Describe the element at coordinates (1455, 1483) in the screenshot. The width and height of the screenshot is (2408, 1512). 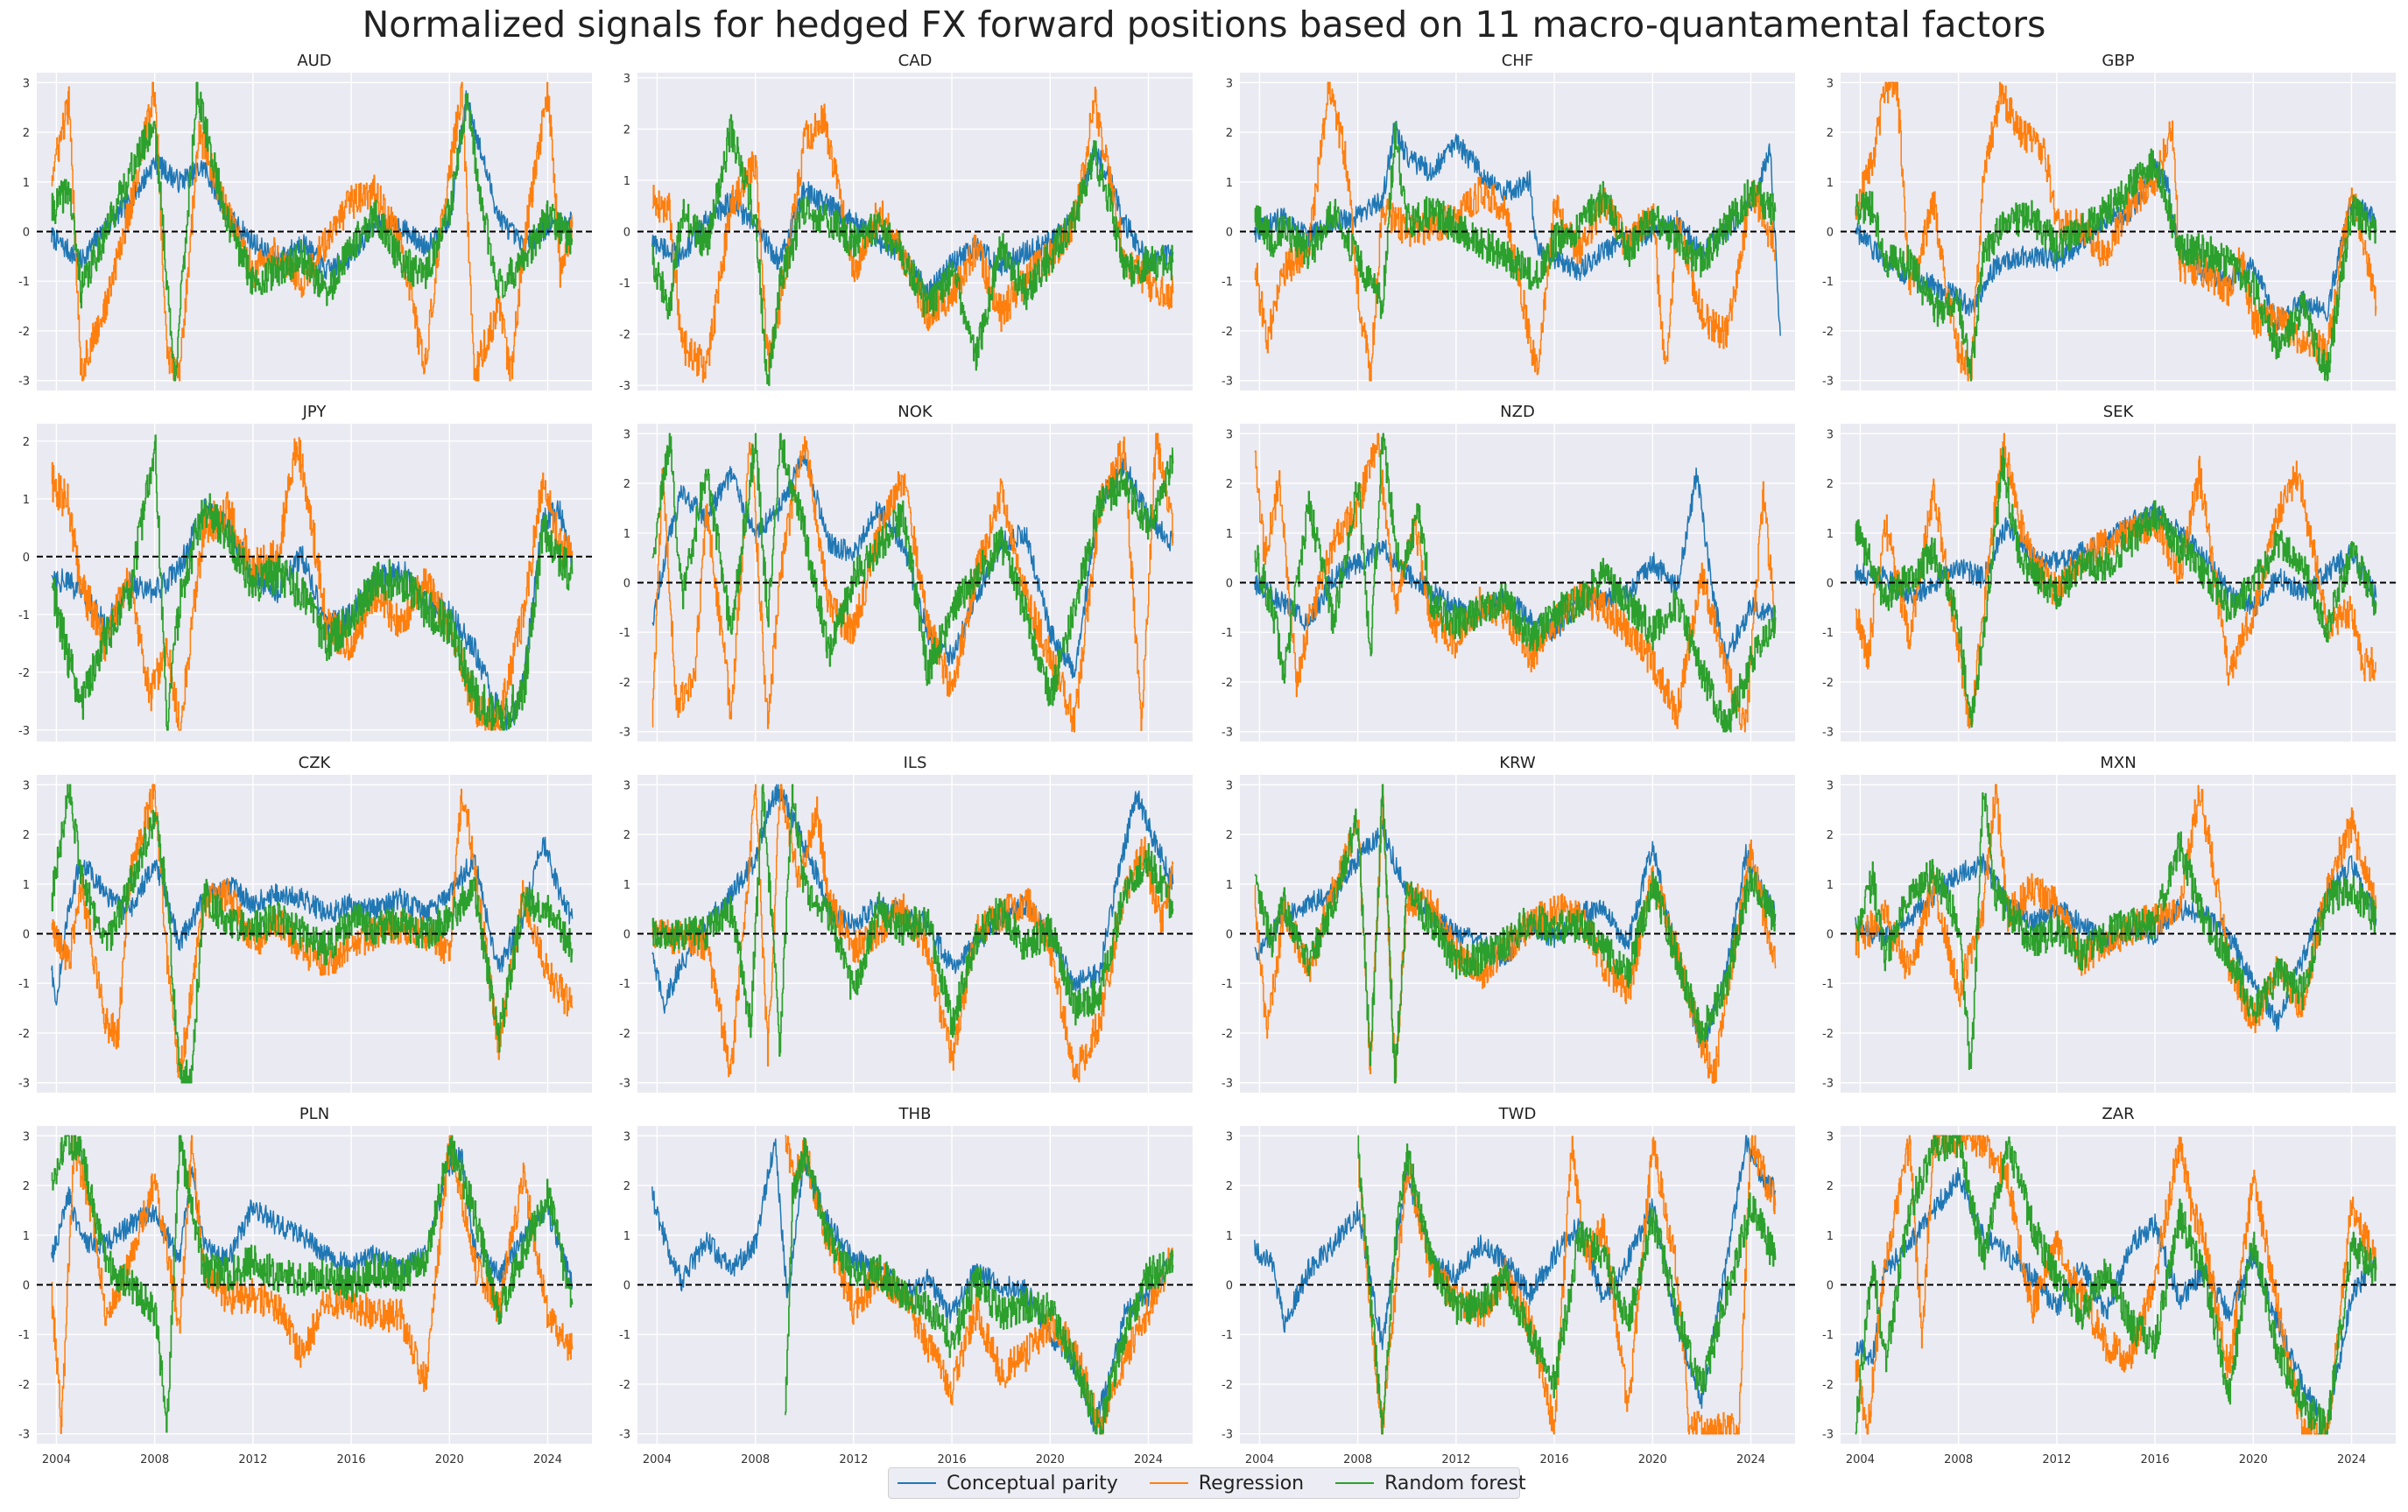
I see `legend-label-random-forest: Random forest` at that location.